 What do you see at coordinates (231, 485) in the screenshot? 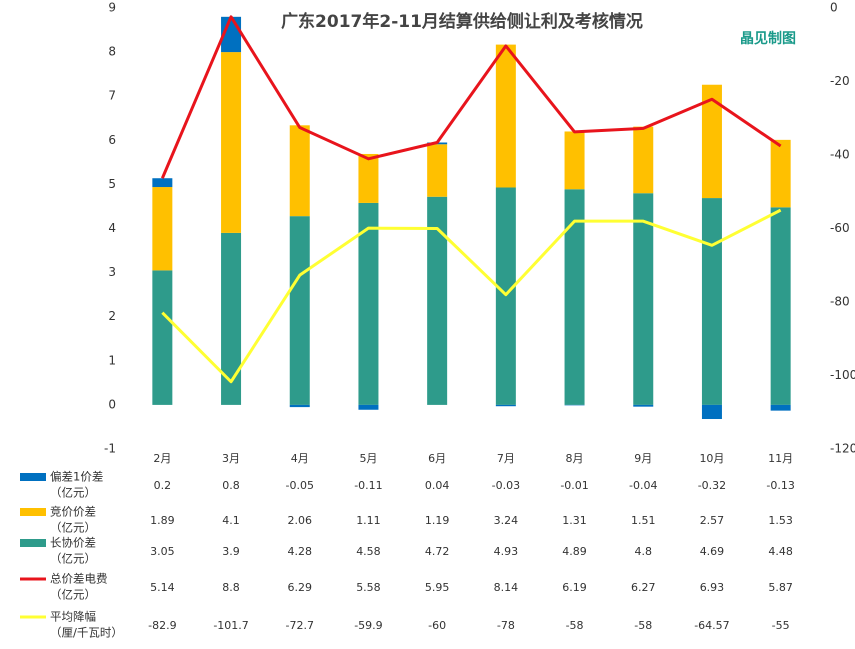
I see `table-value: 0.8` at bounding box center [231, 485].